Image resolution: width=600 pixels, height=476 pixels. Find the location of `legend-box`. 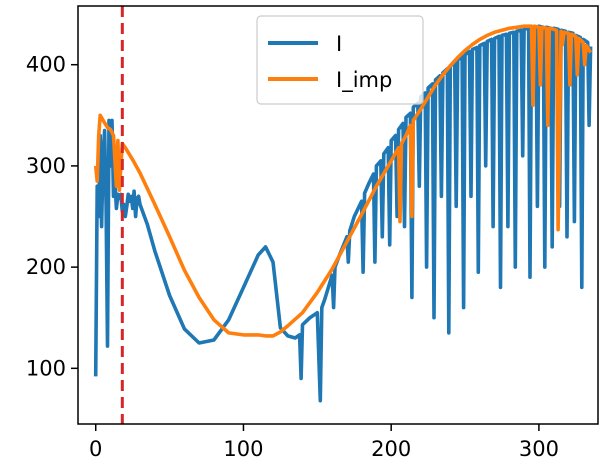

legend-box is located at coordinates (340, 60).